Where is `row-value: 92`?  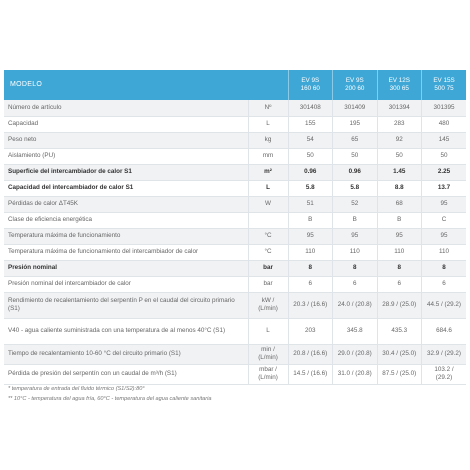 row-value: 92 is located at coordinates (400, 140).